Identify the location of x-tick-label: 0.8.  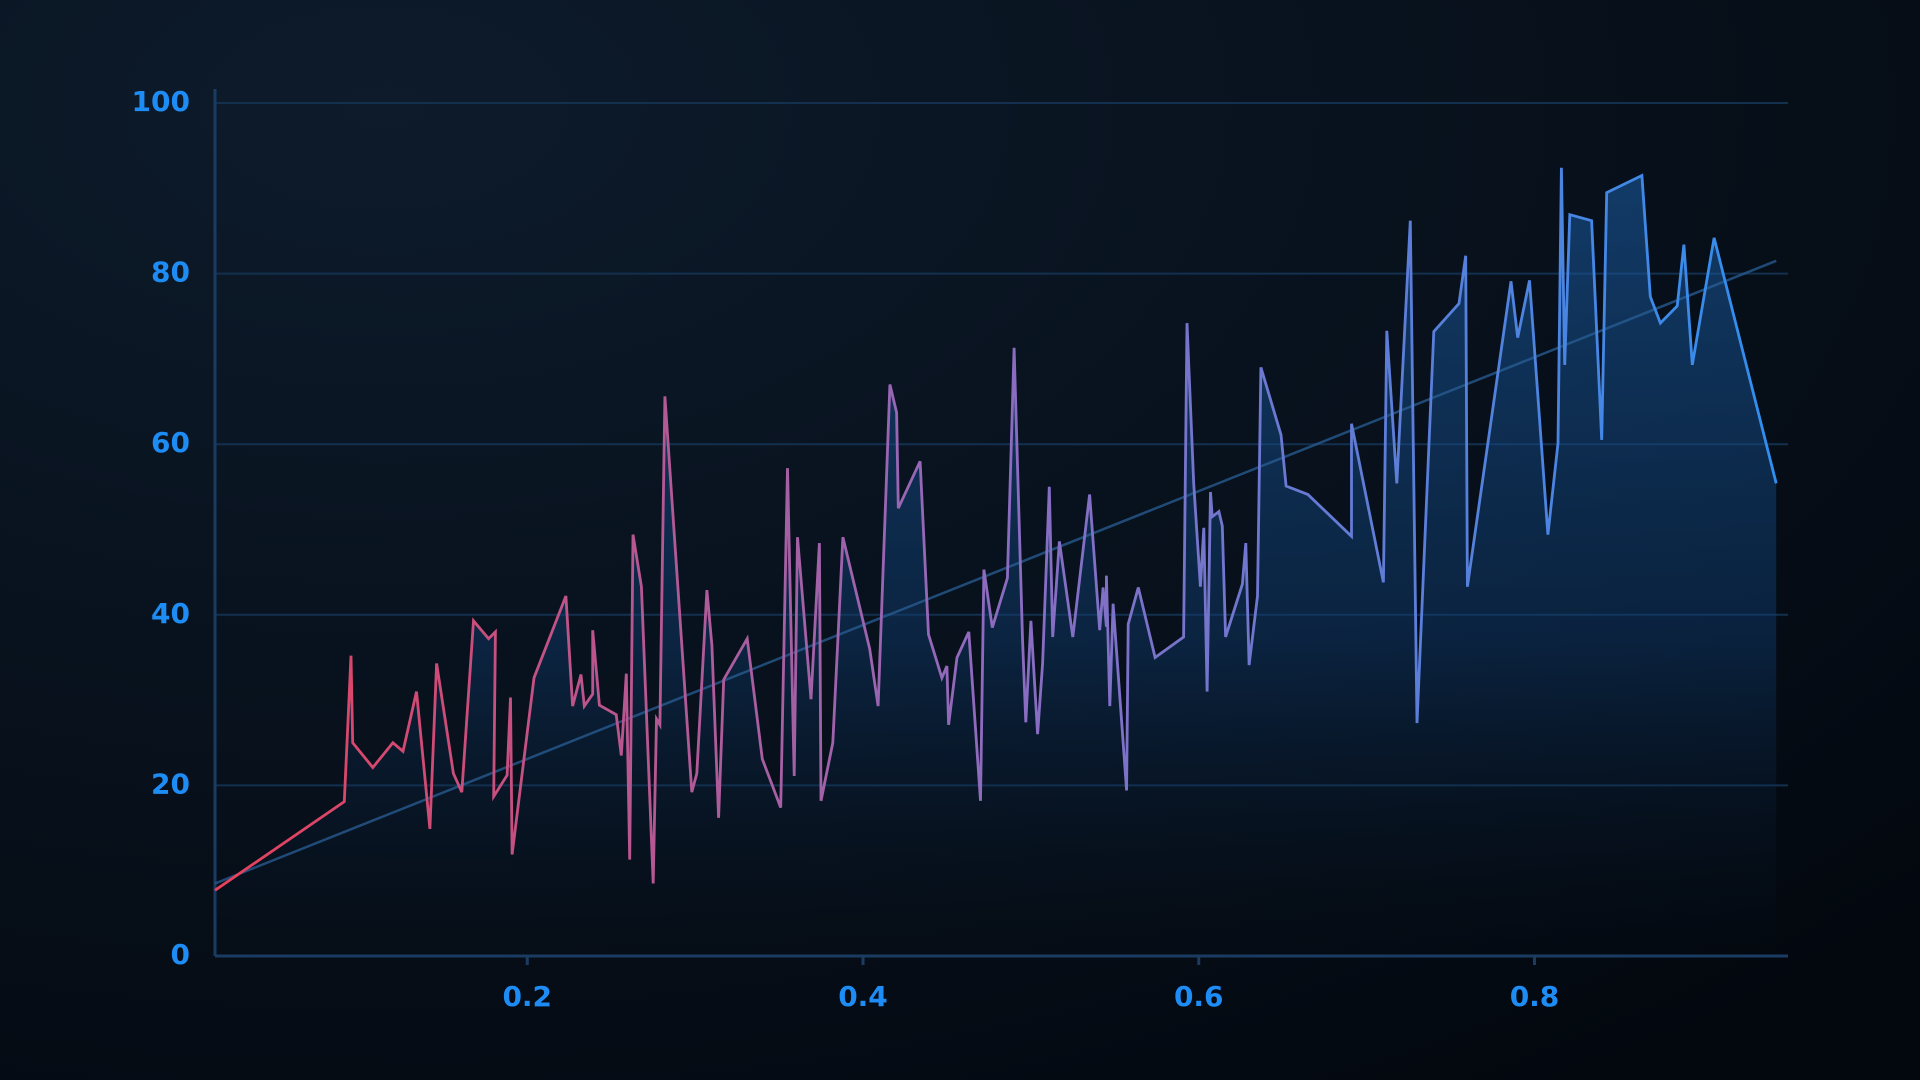
(1535, 996).